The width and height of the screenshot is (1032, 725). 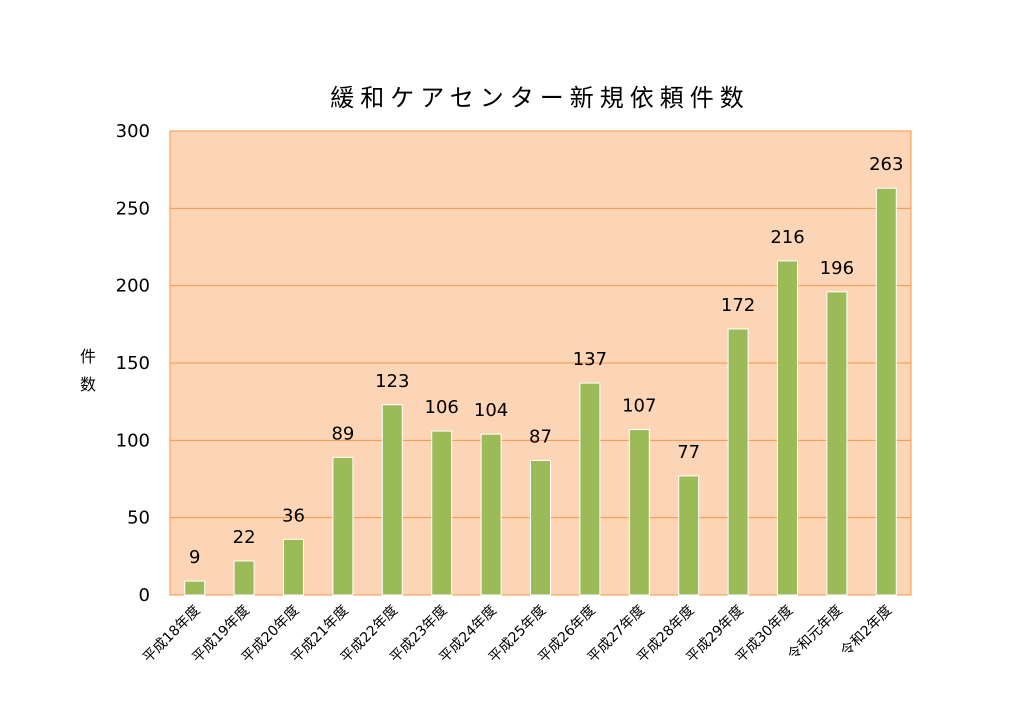 I want to click on y-axis-ticks: 0 50 100 150 200 250 300, so click(x=133, y=363).